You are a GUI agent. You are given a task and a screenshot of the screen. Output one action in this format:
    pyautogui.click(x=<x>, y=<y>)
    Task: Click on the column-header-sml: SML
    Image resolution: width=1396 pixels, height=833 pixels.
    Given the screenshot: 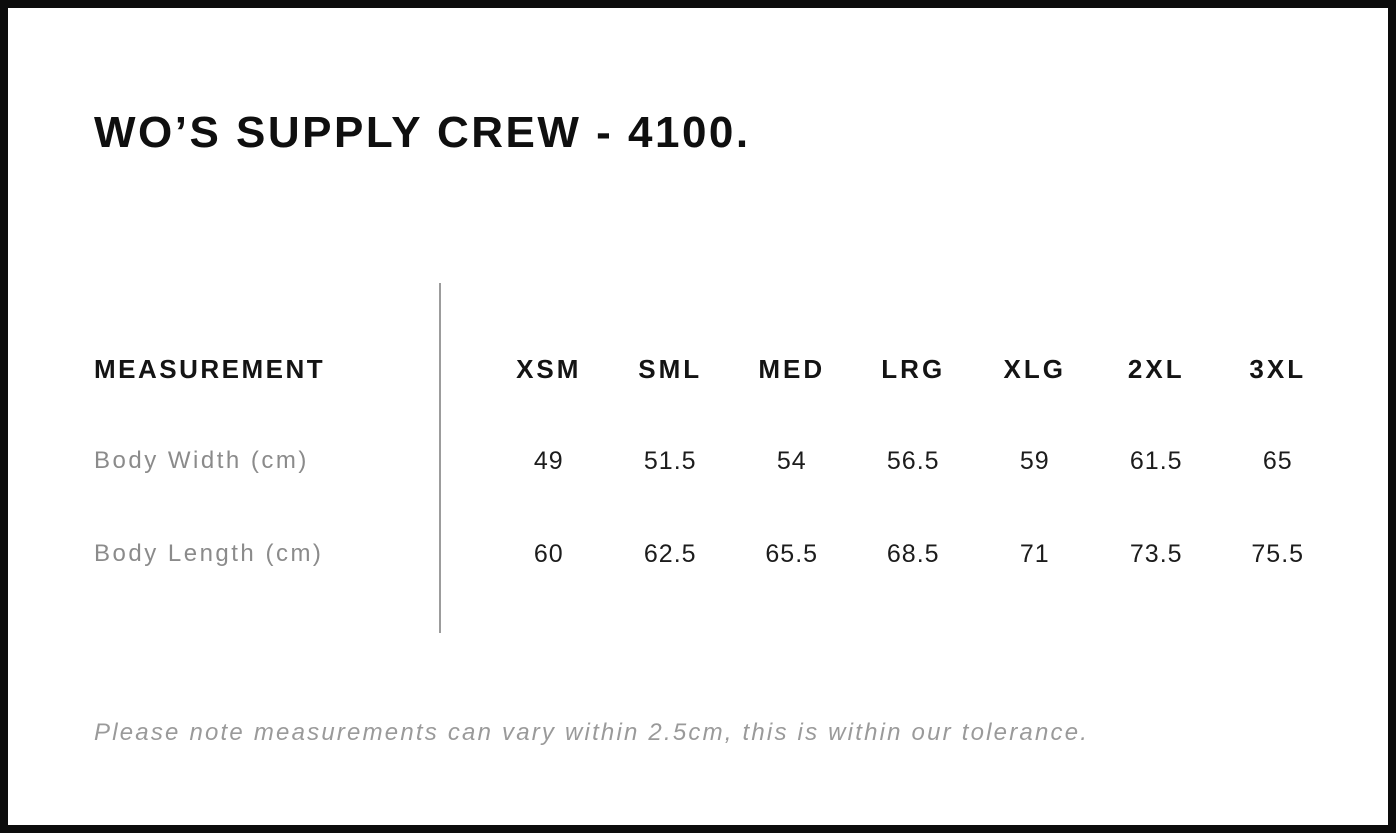 What is the action you would take?
    pyautogui.click(x=670, y=368)
    